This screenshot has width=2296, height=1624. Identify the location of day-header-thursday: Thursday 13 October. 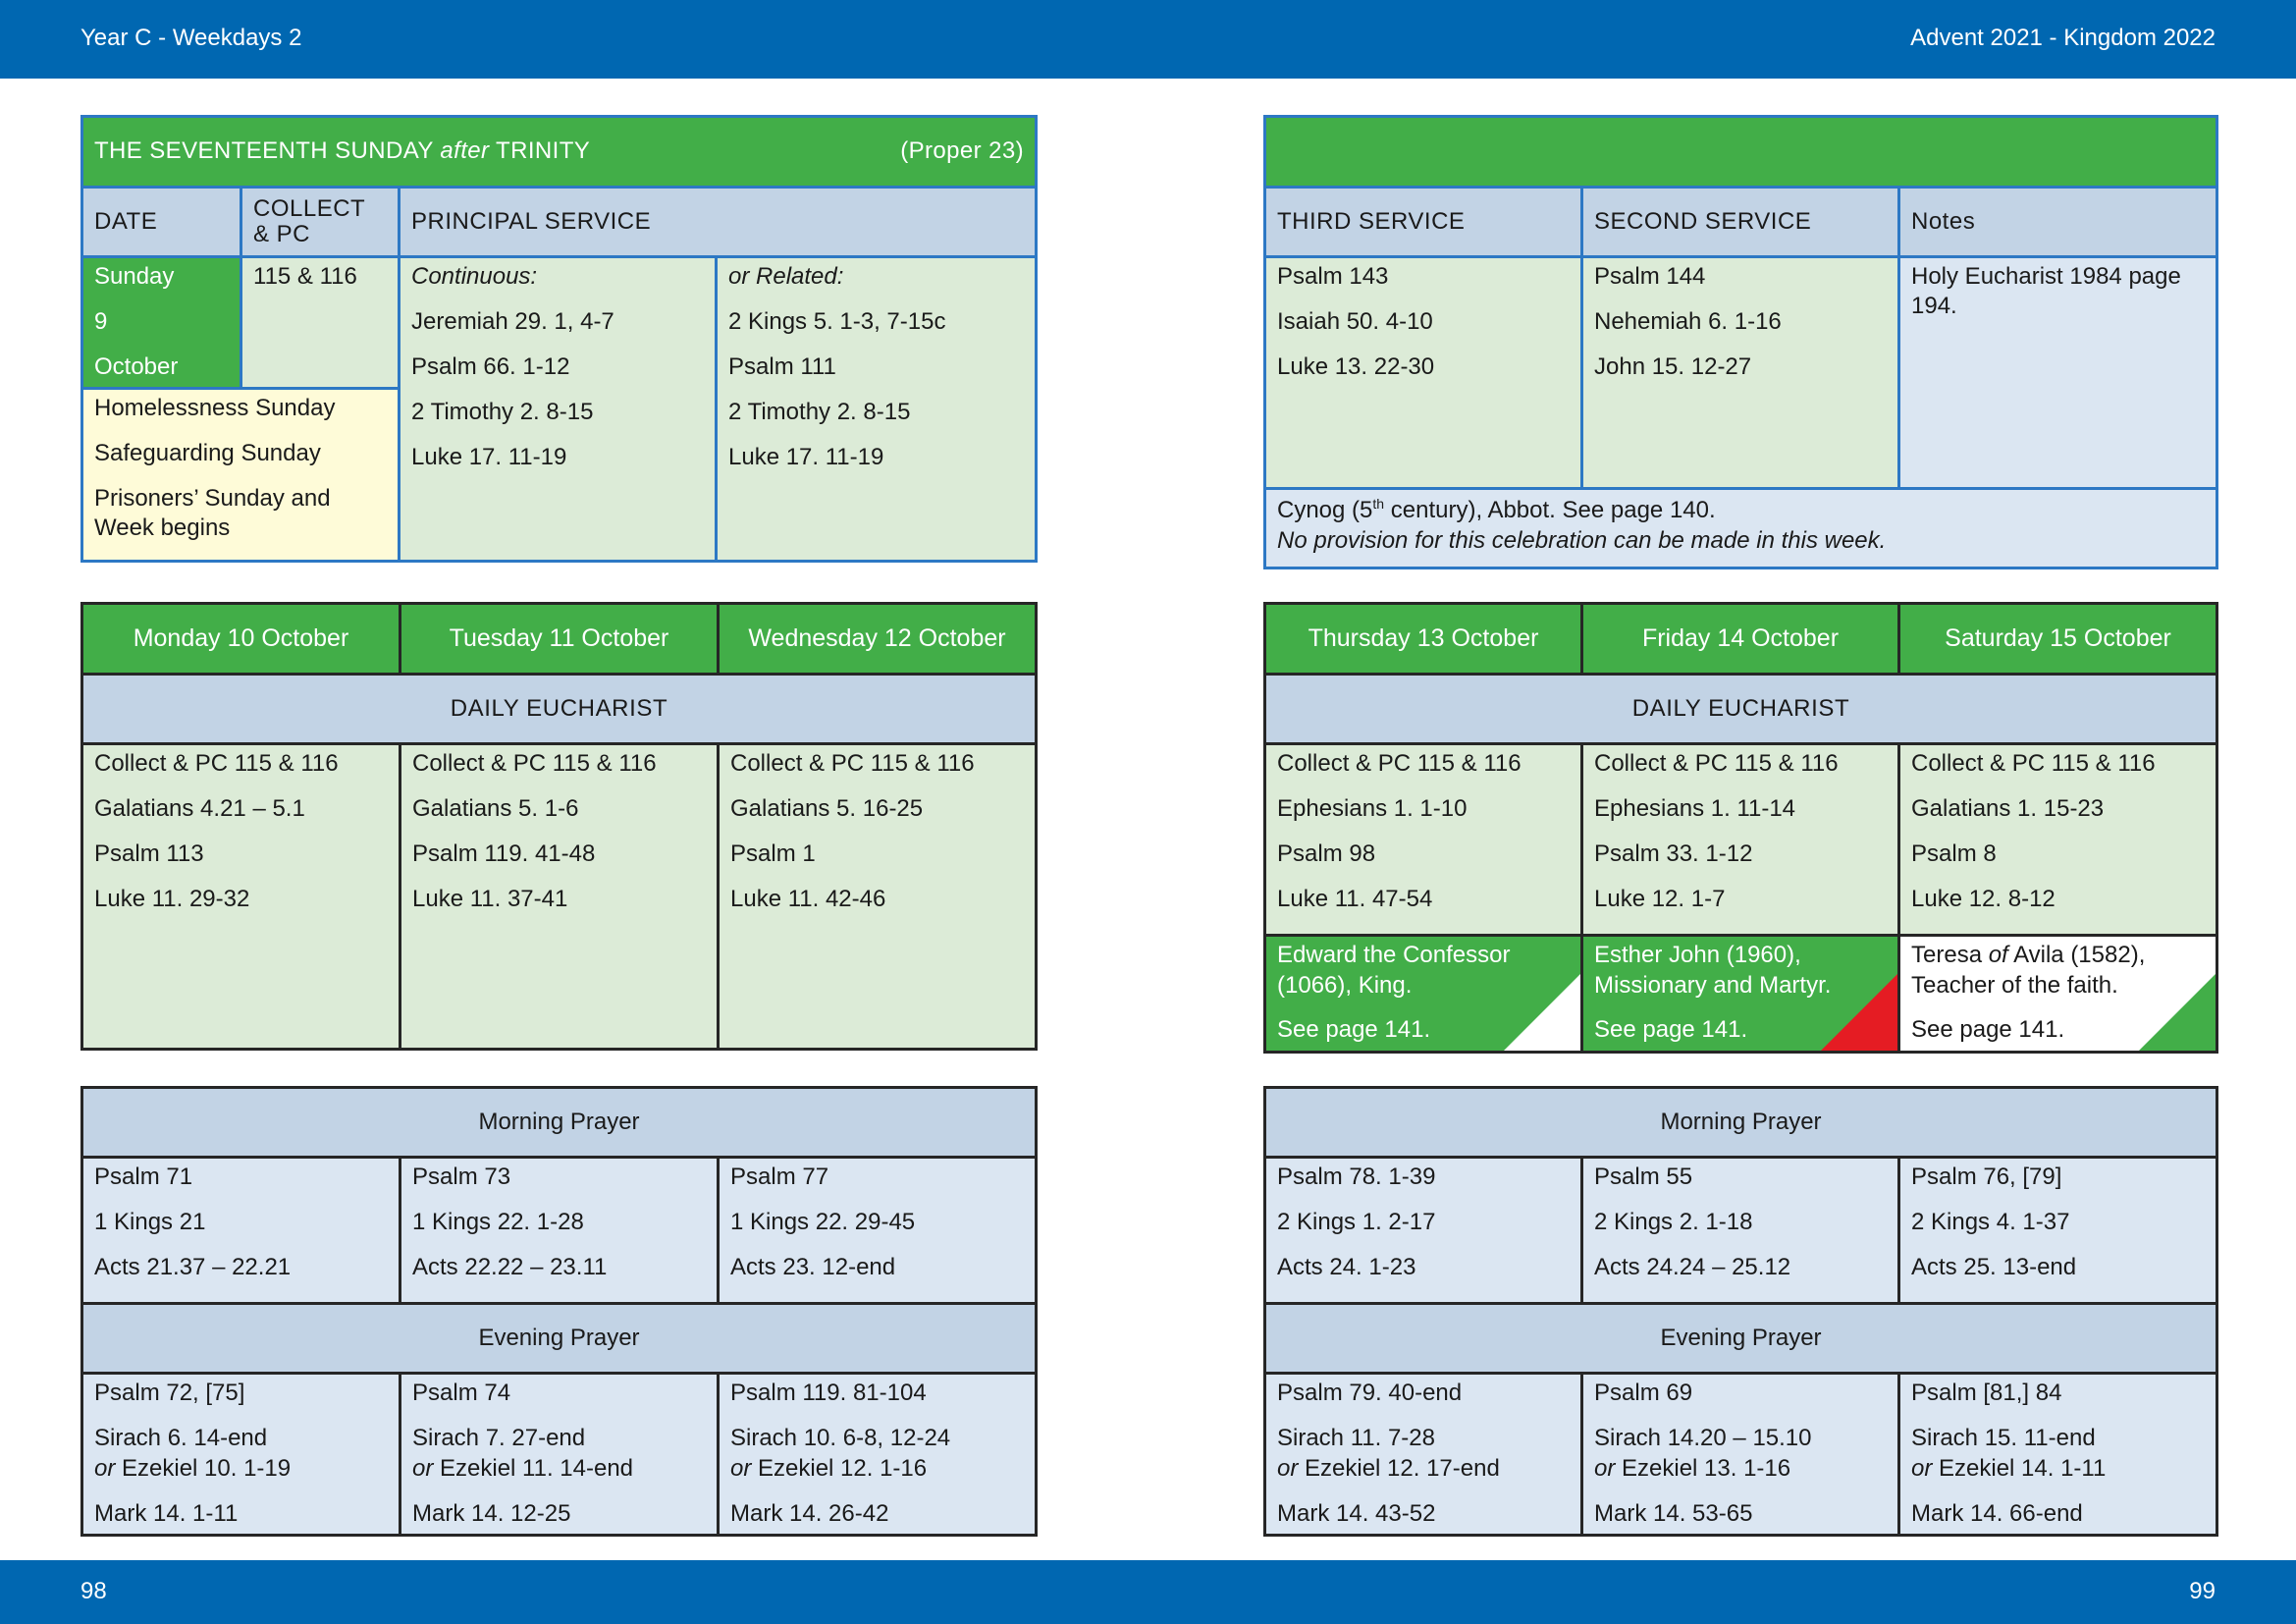
(1423, 639).